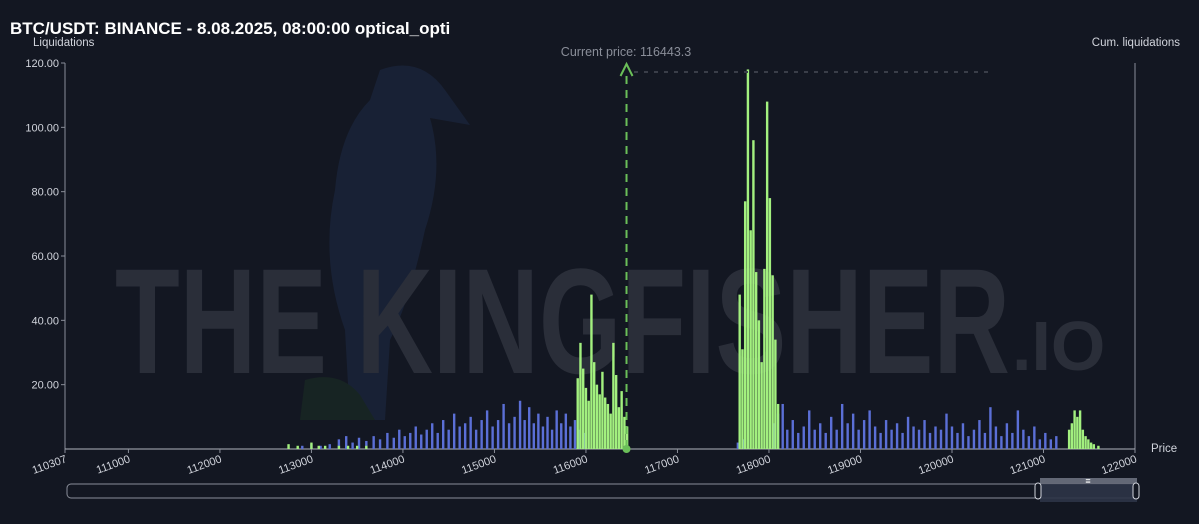 The height and width of the screenshot is (524, 1199). I want to click on zoom-slider-track, so click(602, 491).